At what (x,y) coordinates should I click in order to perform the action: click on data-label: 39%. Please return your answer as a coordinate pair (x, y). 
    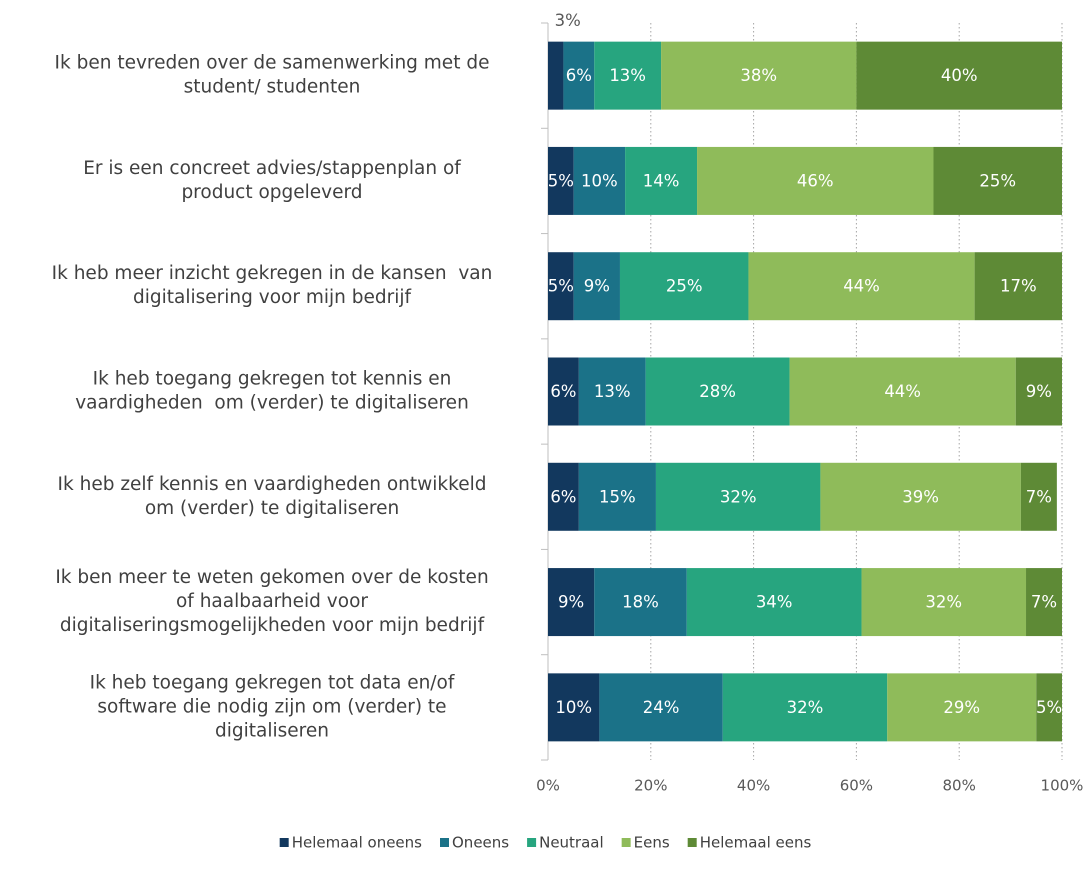
    Looking at the image, I should click on (920, 496).